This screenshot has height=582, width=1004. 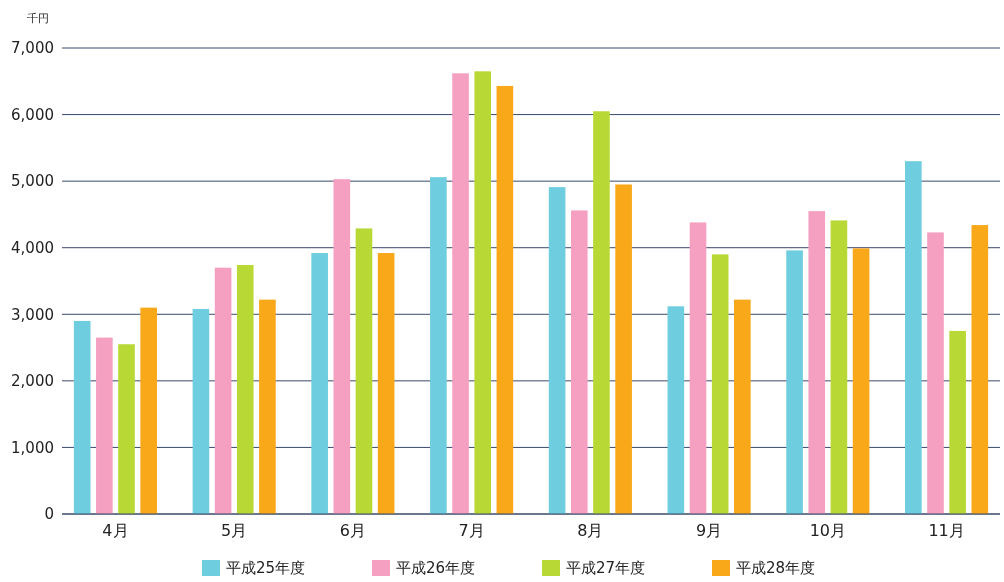 What do you see at coordinates (436, 568) in the screenshot?
I see `legend-label: 平成26年度` at bounding box center [436, 568].